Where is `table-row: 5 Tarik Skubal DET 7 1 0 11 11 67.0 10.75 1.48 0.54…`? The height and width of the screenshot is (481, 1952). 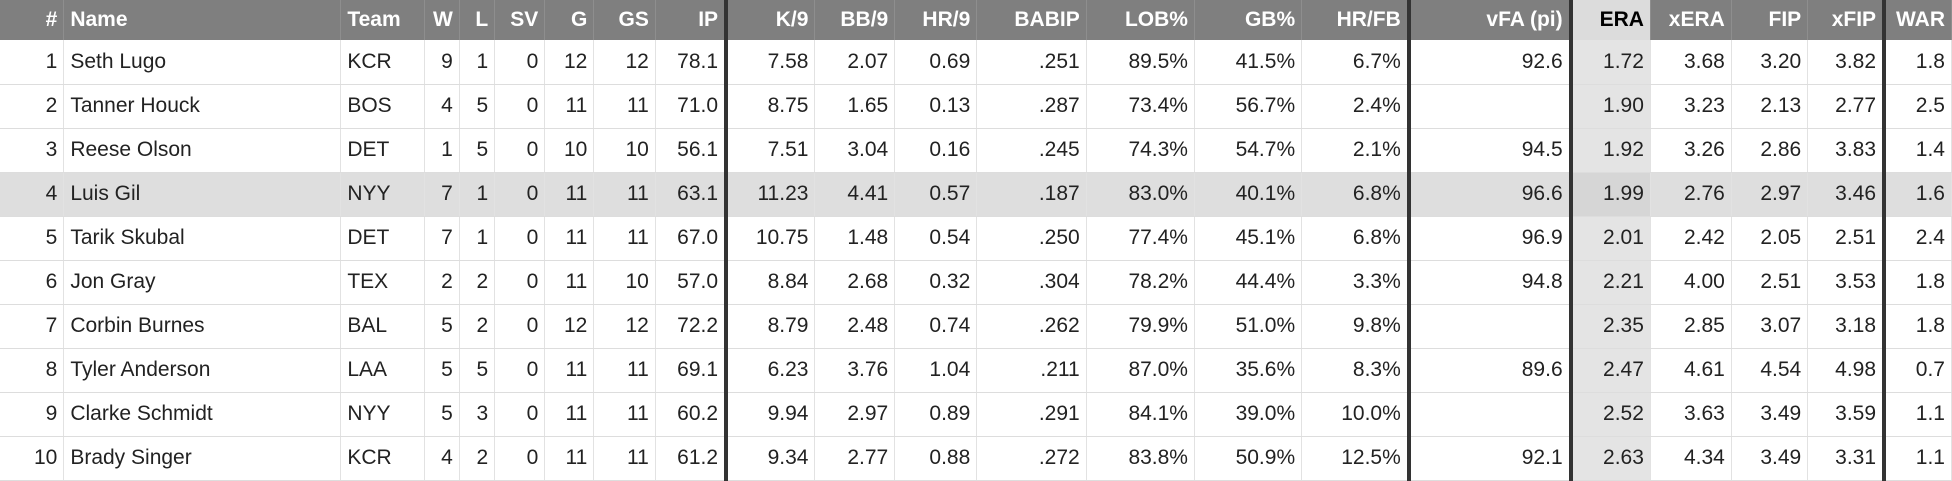 table-row: 5 Tarik Skubal DET 7 1 0 11 11 67.0 10.75 1.48 0.54… is located at coordinates (976, 238).